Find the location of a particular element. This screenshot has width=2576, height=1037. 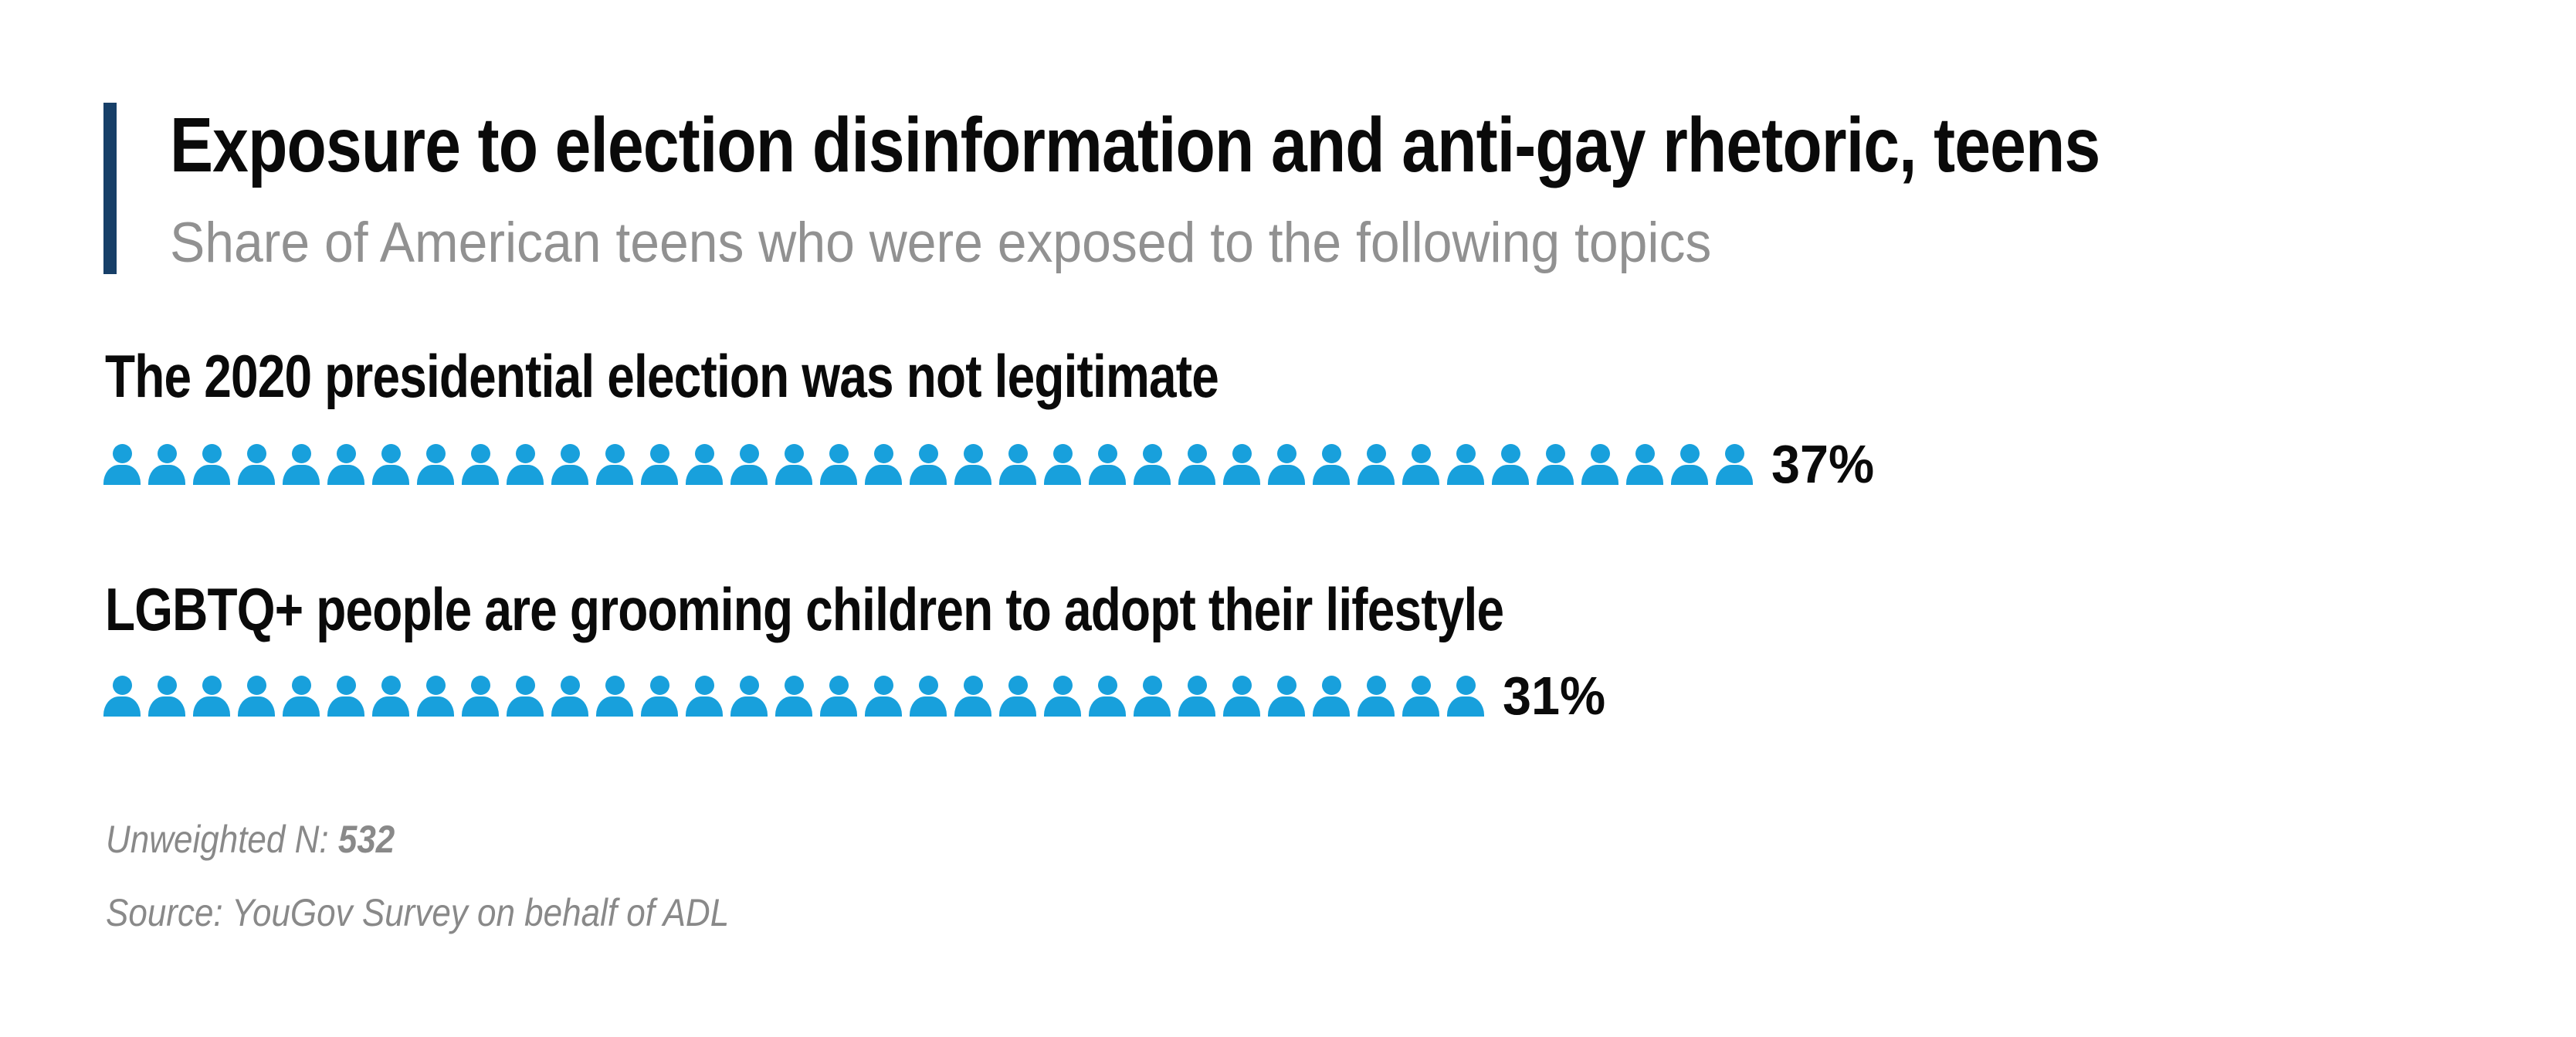

value-label-lgbtq: 31% is located at coordinates (1554, 696).